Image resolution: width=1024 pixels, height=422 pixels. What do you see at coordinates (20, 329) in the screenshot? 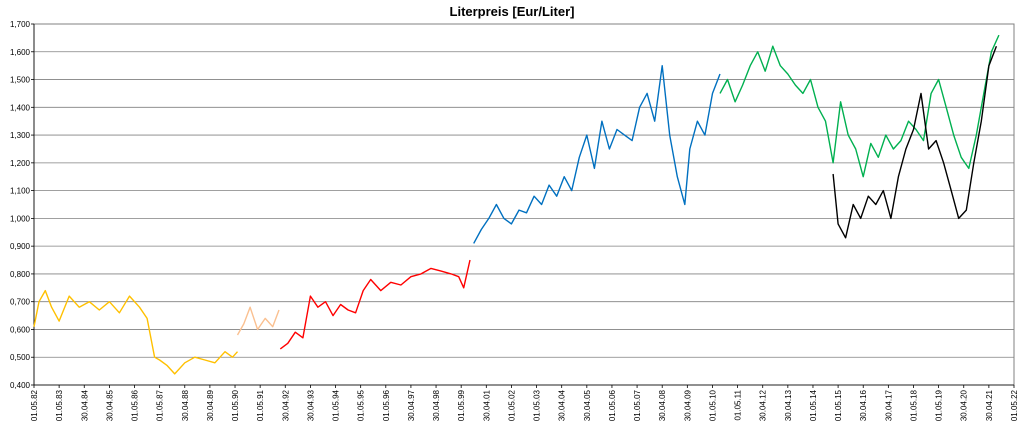
I see `y-tick-label: 0,600` at bounding box center [20, 329].